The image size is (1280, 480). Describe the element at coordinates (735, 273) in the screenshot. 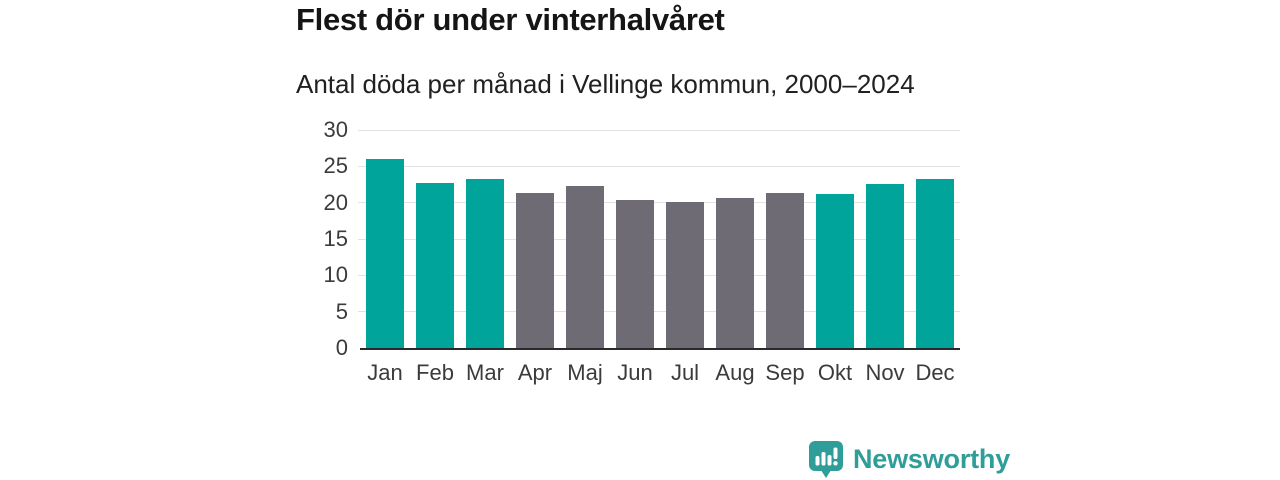

I see `bar-aug` at that location.